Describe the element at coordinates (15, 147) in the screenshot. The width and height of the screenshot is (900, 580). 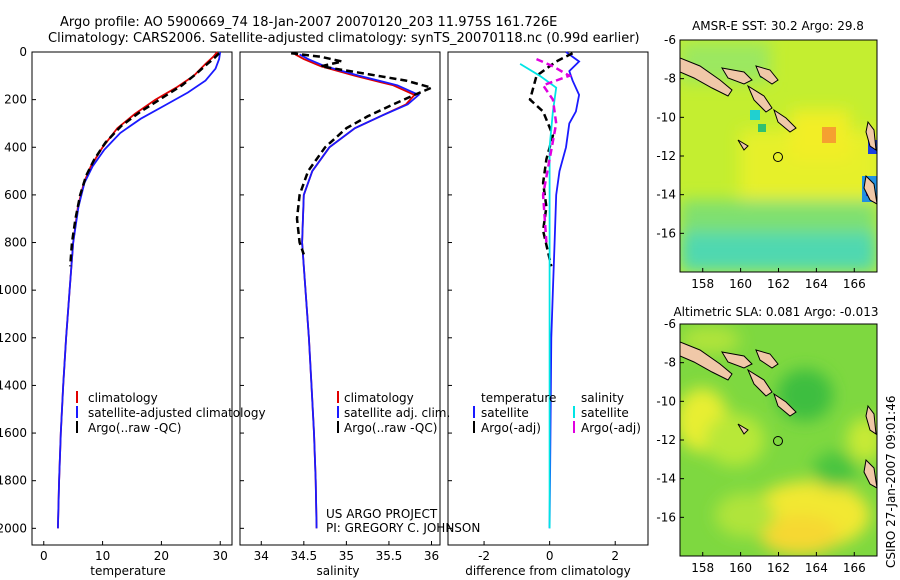
I see `depth-tick-label: 400` at that location.